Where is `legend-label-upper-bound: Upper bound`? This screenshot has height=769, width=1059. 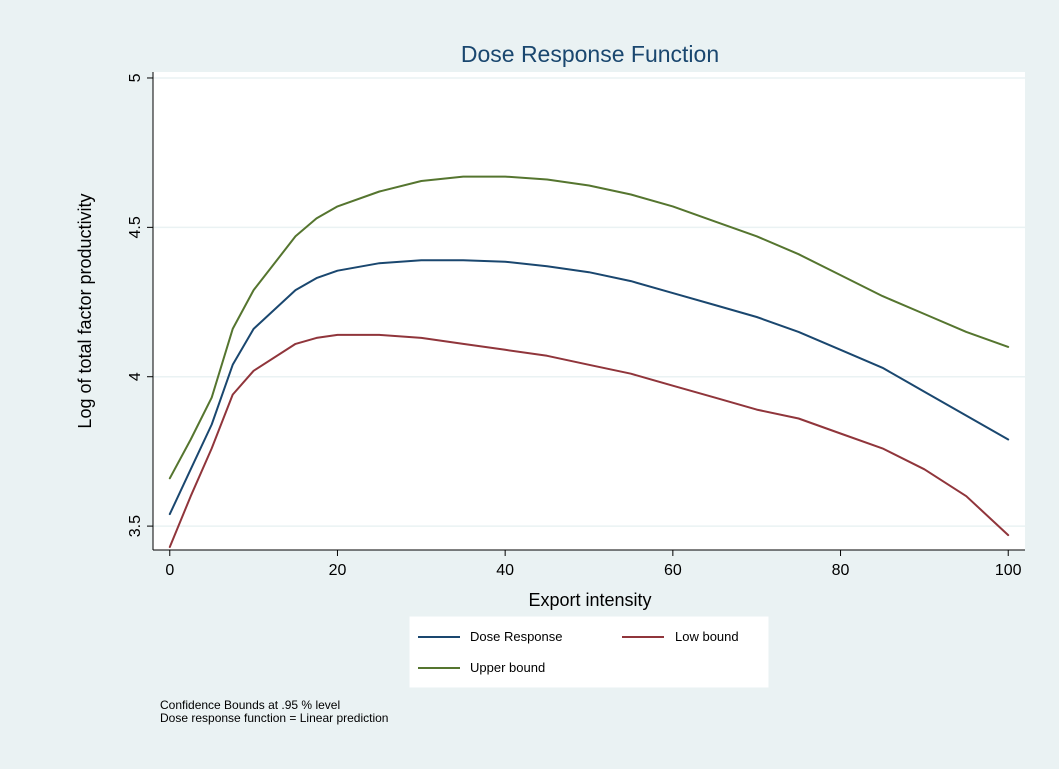 legend-label-upper-bound: Upper bound is located at coordinates (507, 667).